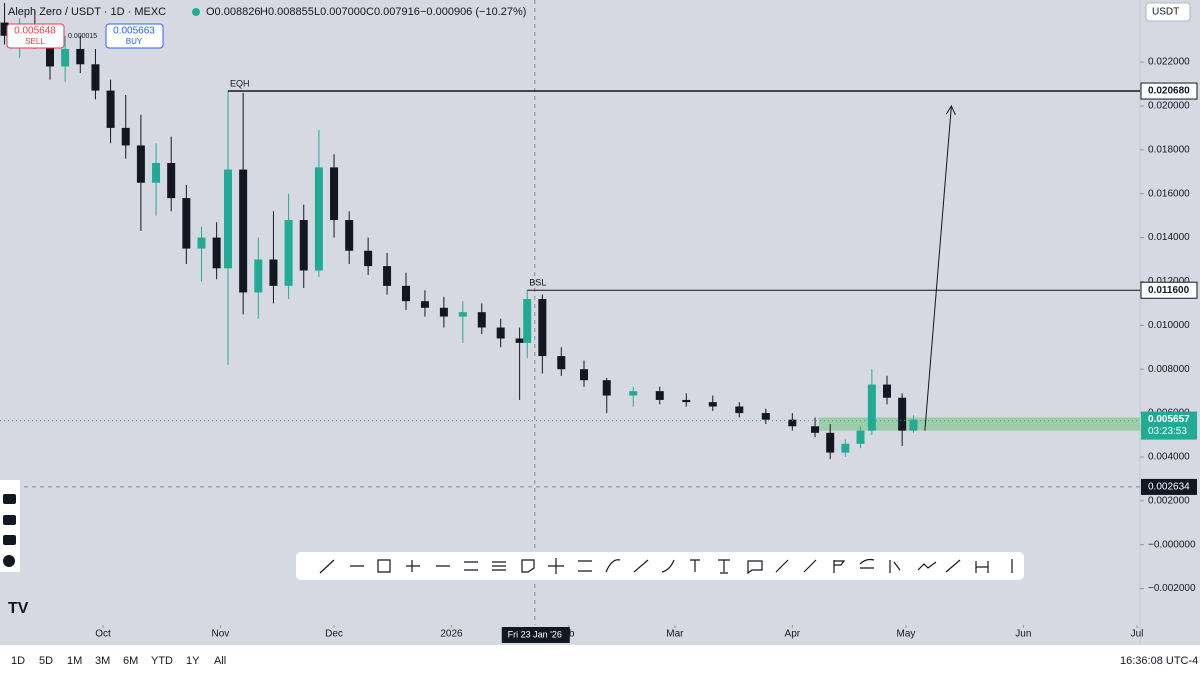 The image size is (1200, 675). What do you see at coordinates (35, 41) in the screenshot?
I see `sell-label: SELL` at bounding box center [35, 41].